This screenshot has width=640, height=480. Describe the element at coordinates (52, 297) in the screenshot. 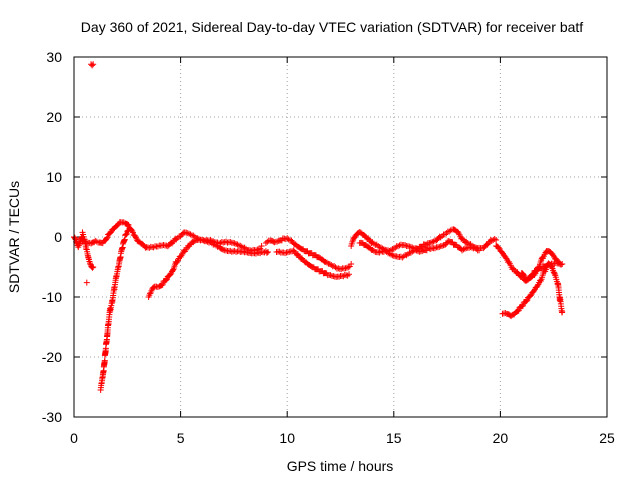

I see `y-tick-label: -10` at that location.